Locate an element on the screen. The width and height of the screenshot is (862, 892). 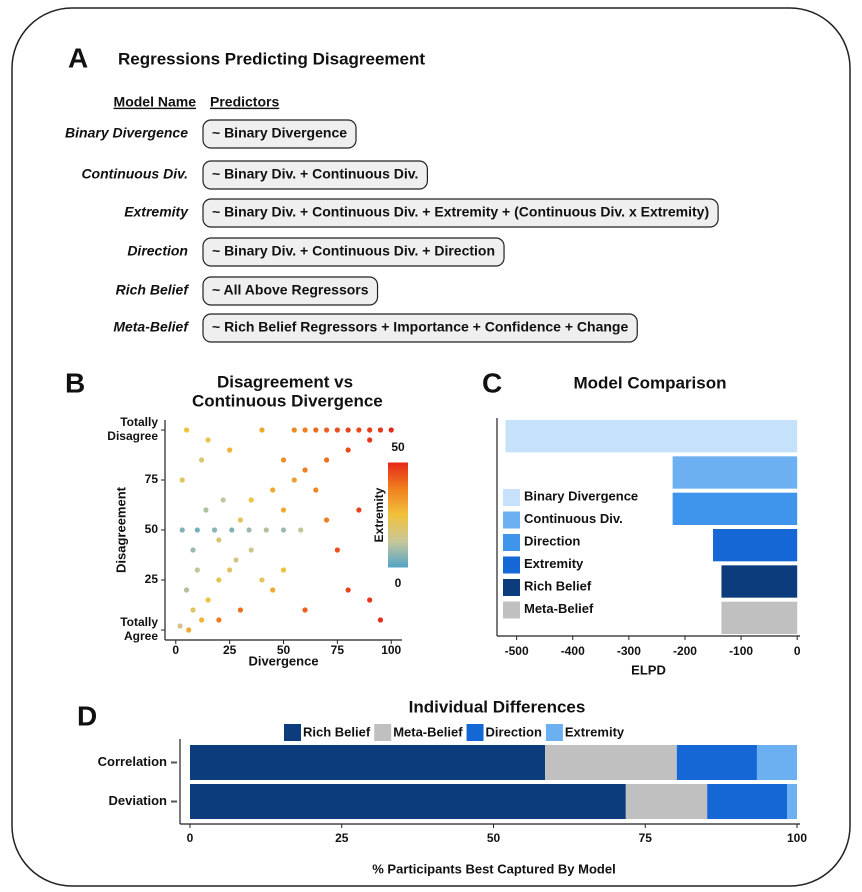
panel-letter: B is located at coordinates (75, 382).